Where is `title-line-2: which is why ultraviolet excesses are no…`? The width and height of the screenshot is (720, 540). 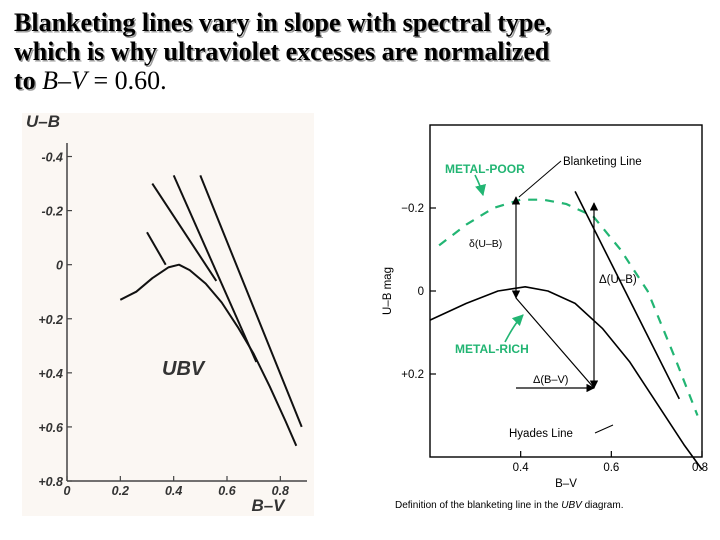 title-line-2: which is why ultraviolet excesses are no… is located at coordinates (282, 51).